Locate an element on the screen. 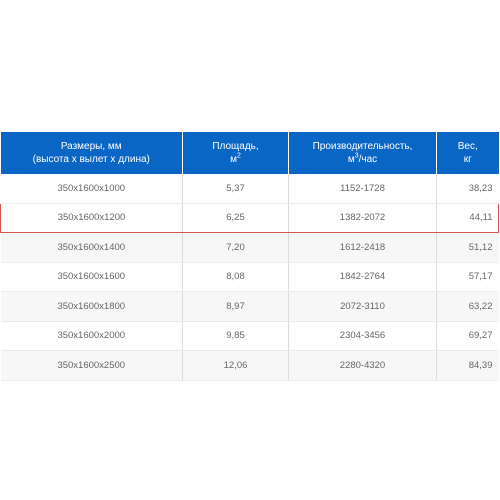  header-area-unit: м2 is located at coordinates (235, 159).